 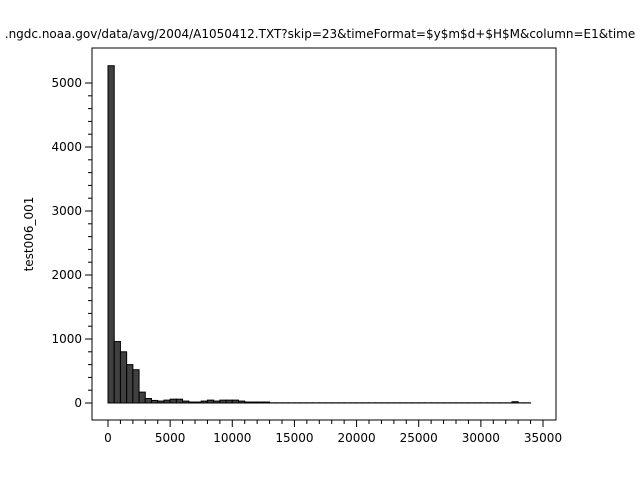 What do you see at coordinates (66, 147) in the screenshot?
I see `y-tick-label: 4000` at bounding box center [66, 147].